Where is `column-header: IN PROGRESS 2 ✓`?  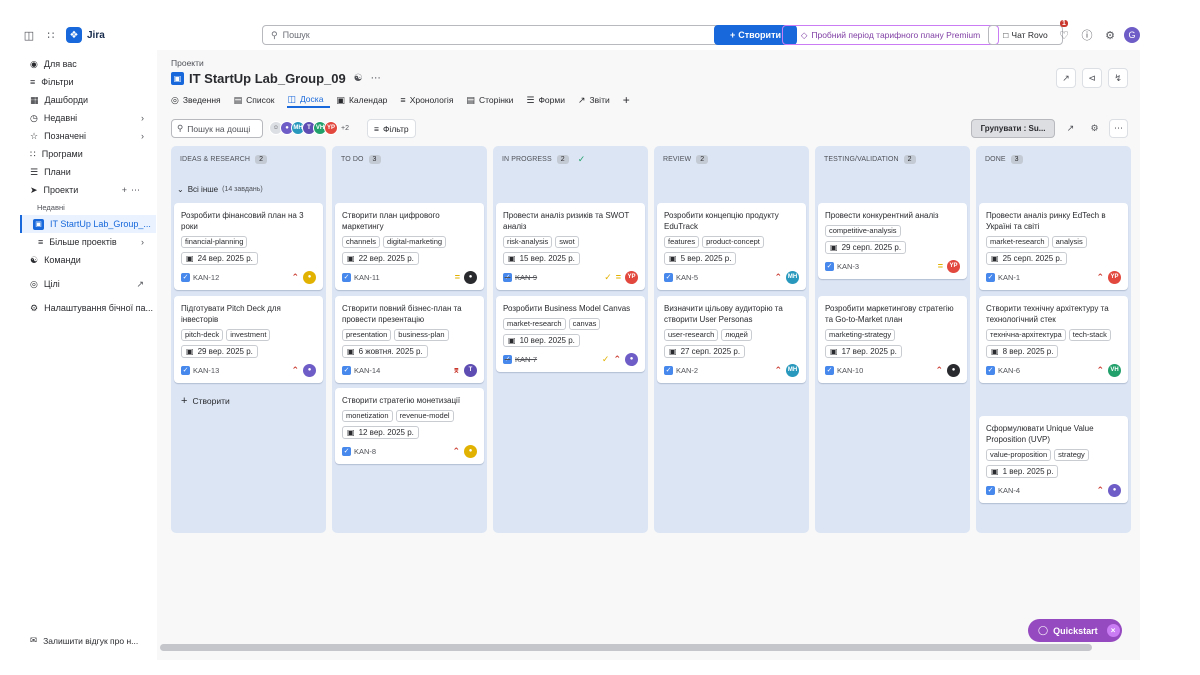 column-header: IN PROGRESS 2 ✓ is located at coordinates (570, 159).